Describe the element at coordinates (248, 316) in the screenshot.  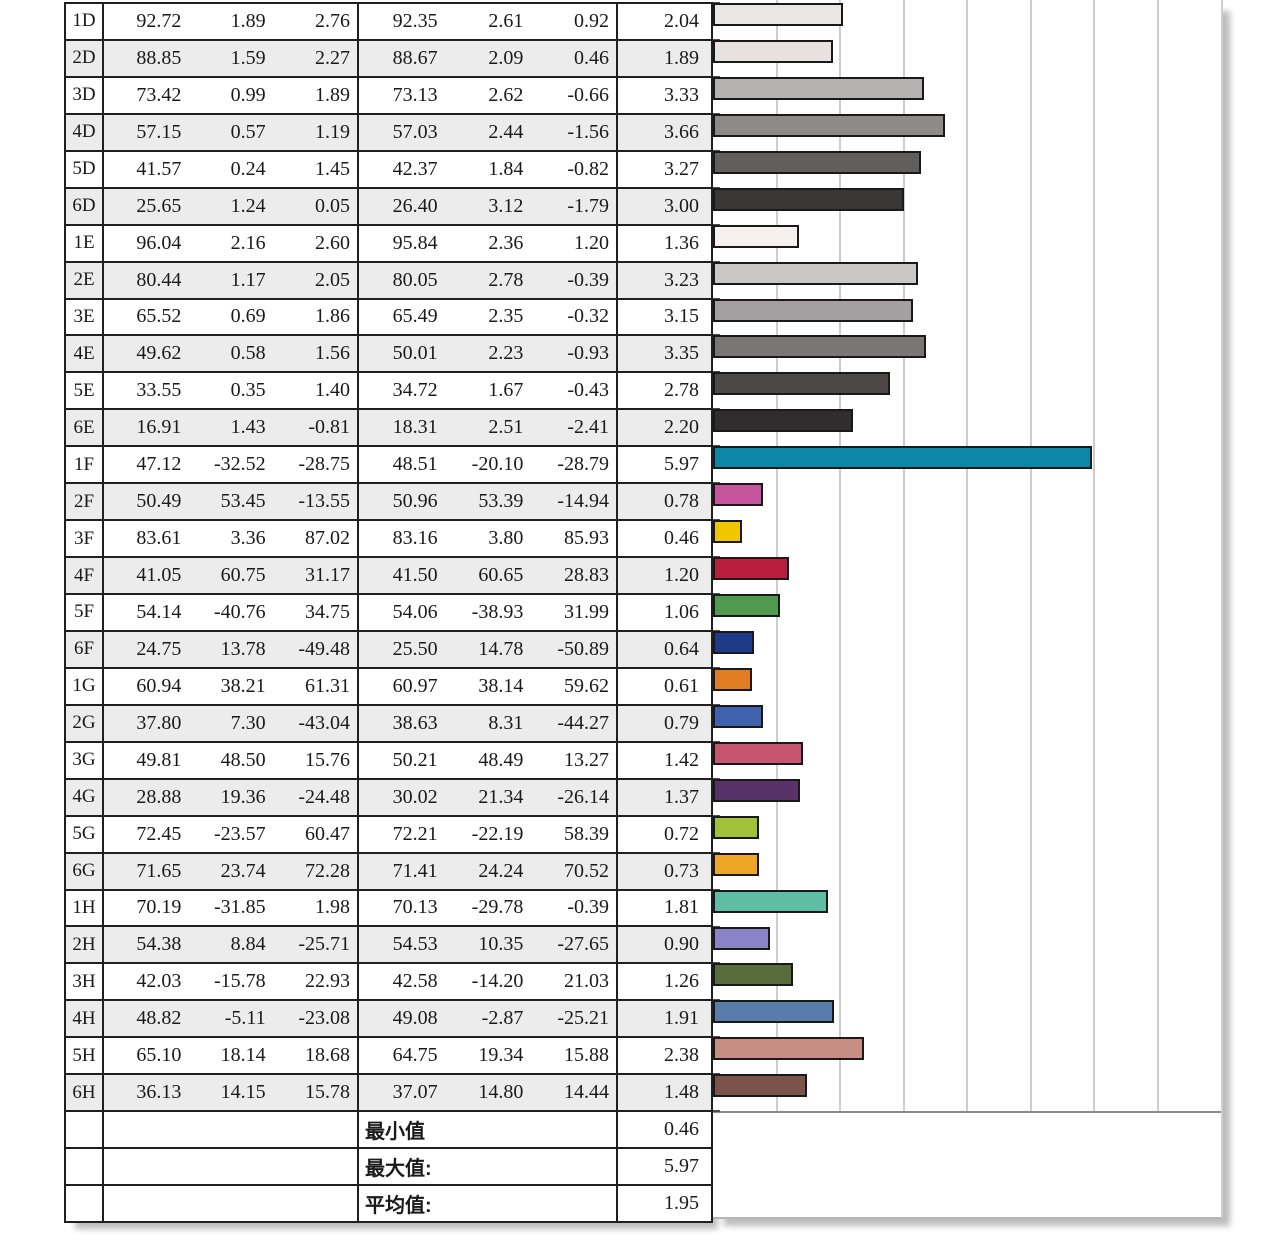
I see `reference-lab-cell-component-1: 0.69` at that location.